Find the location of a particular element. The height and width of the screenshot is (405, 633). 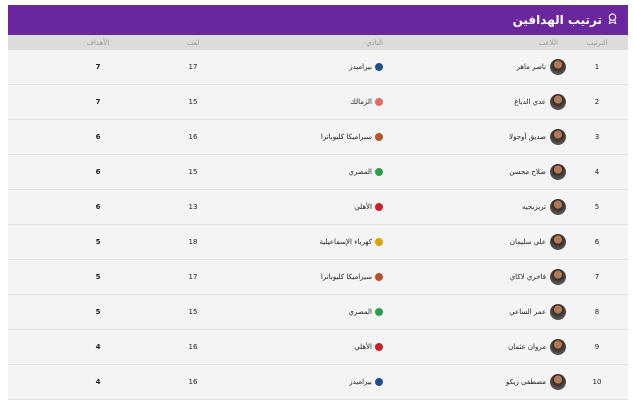

table-row: 5 تريزيجيه الأهلي 13 6 is located at coordinates (318, 207).